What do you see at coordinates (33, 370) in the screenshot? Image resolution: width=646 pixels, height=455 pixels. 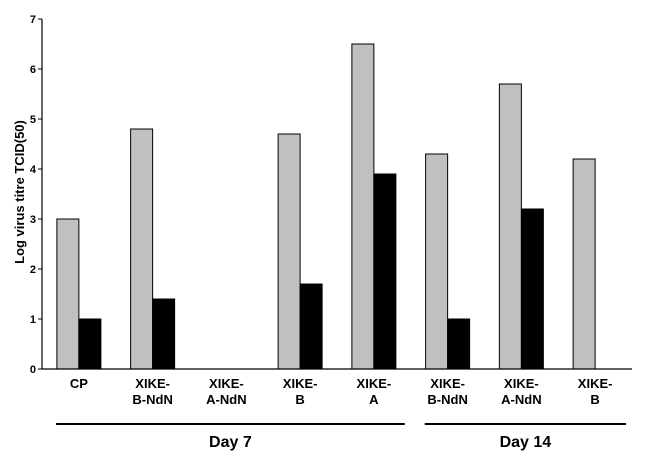 I see `y-tick-label: 0` at bounding box center [33, 370].